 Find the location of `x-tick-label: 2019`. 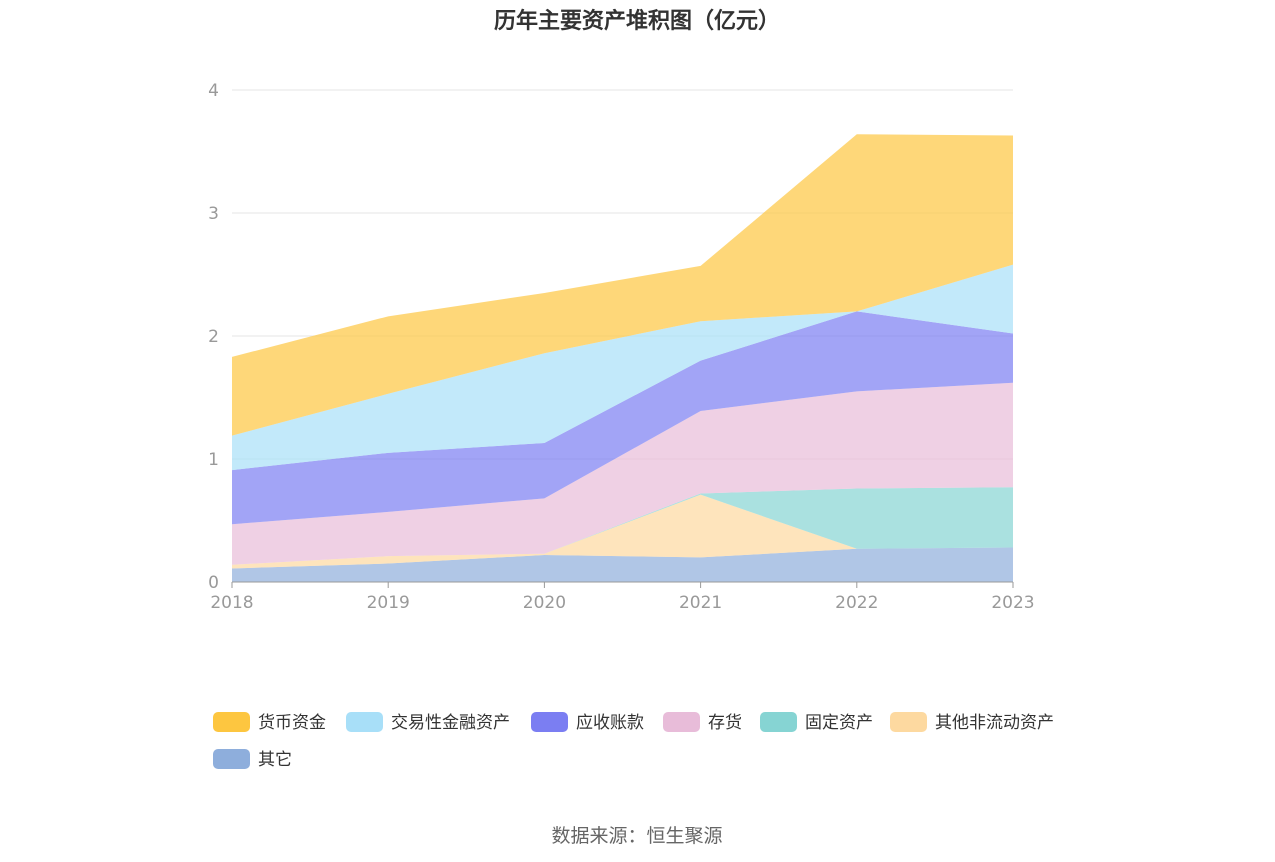

x-tick-label: 2019 is located at coordinates (388, 603).